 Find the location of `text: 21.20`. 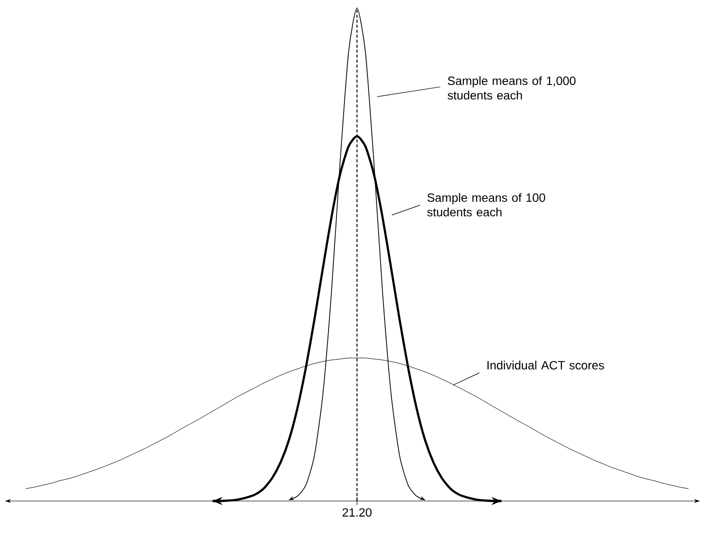

text: 21.20 is located at coordinates (357, 512).